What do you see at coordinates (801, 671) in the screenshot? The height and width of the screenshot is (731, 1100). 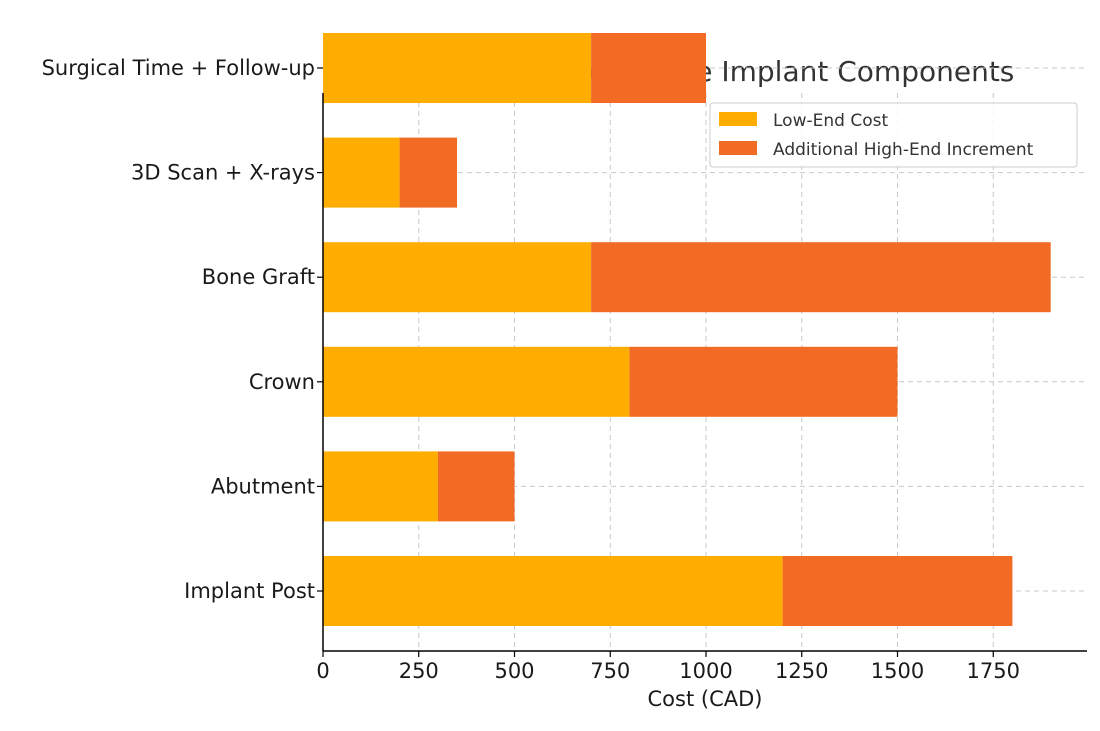 I see `x-tick-label: 1250` at bounding box center [801, 671].